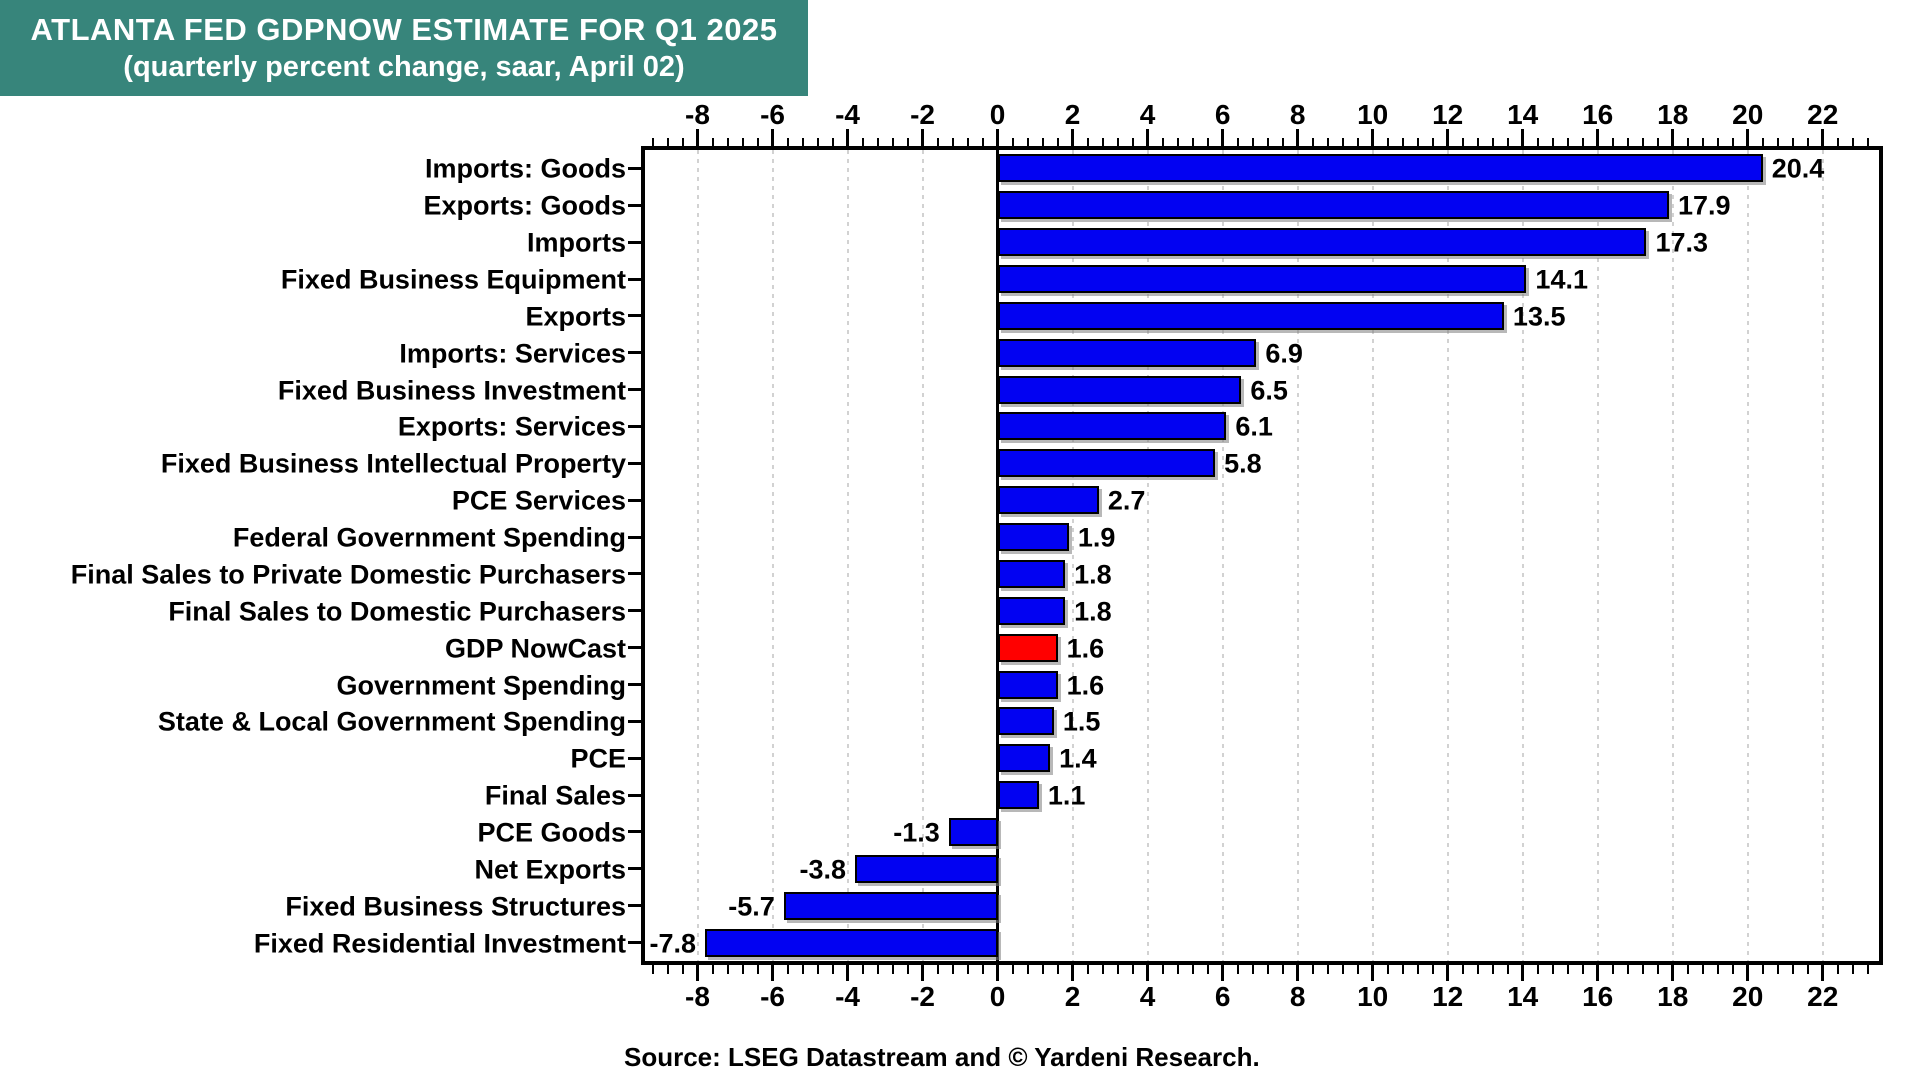 This screenshot has width=1920, height=1080. I want to click on bar-value-label: -5.7, so click(751, 906).